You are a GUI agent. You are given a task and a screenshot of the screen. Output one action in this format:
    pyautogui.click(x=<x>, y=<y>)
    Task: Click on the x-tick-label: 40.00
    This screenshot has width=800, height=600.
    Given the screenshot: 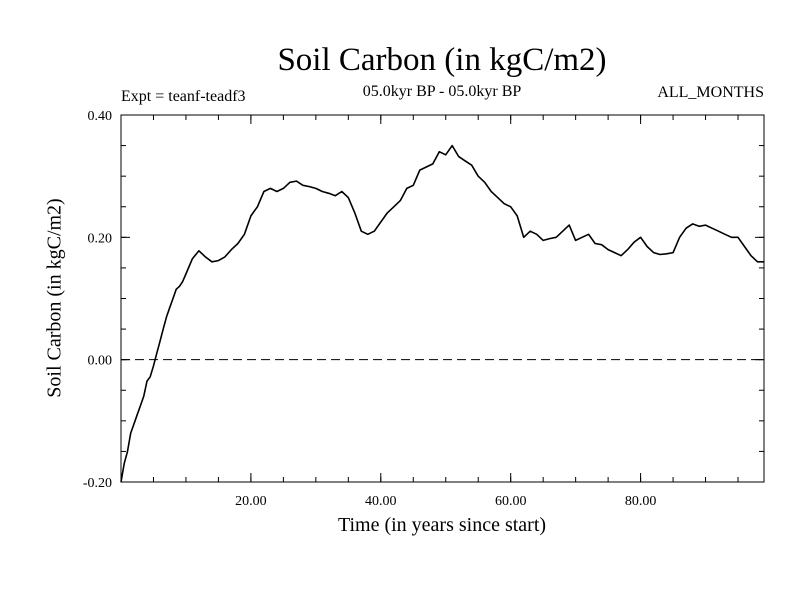 What is the action you would take?
    pyautogui.click(x=381, y=501)
    